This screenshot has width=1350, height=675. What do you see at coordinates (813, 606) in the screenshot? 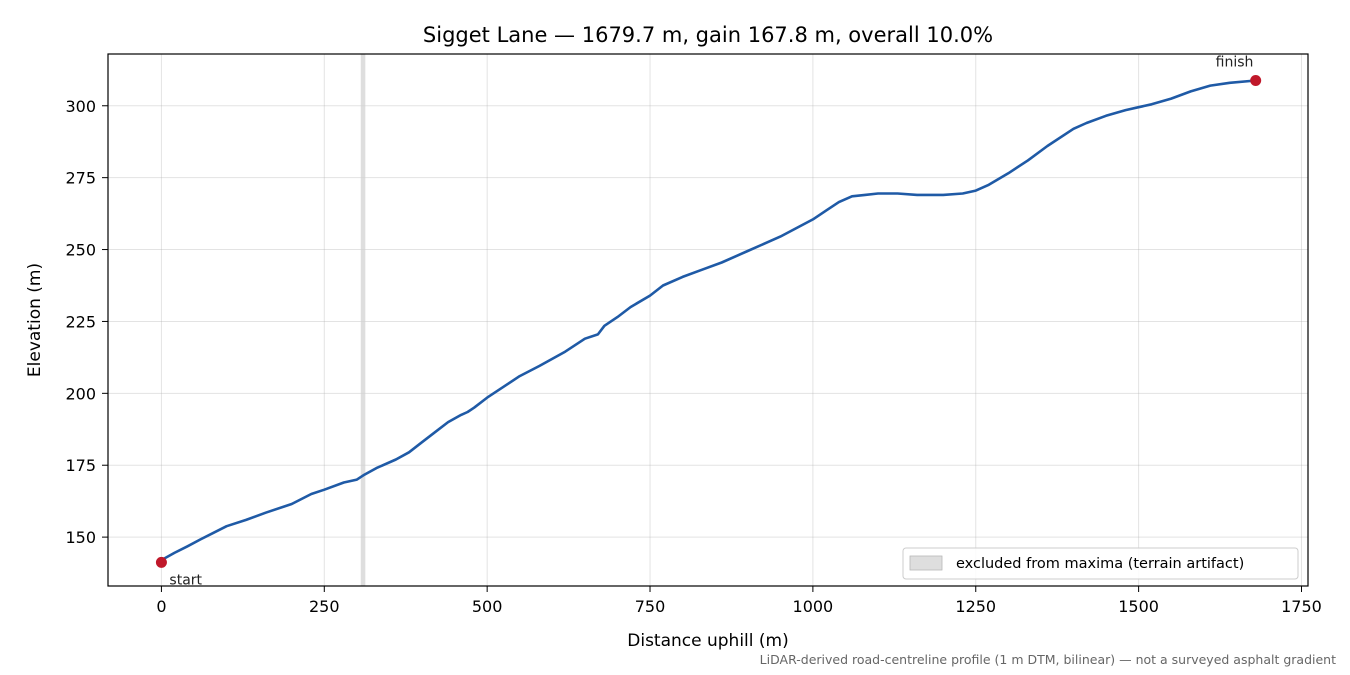
I see `x-tick-label: 1000` at bounding box center [813, 606].